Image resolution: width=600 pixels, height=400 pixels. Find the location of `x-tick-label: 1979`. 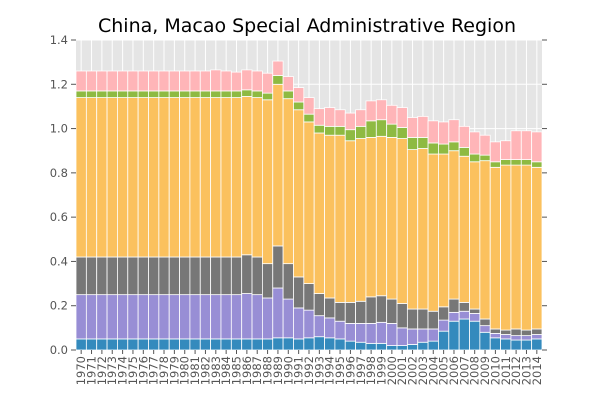

x-tick-label: 1979 is located at coordinates (174, 370).